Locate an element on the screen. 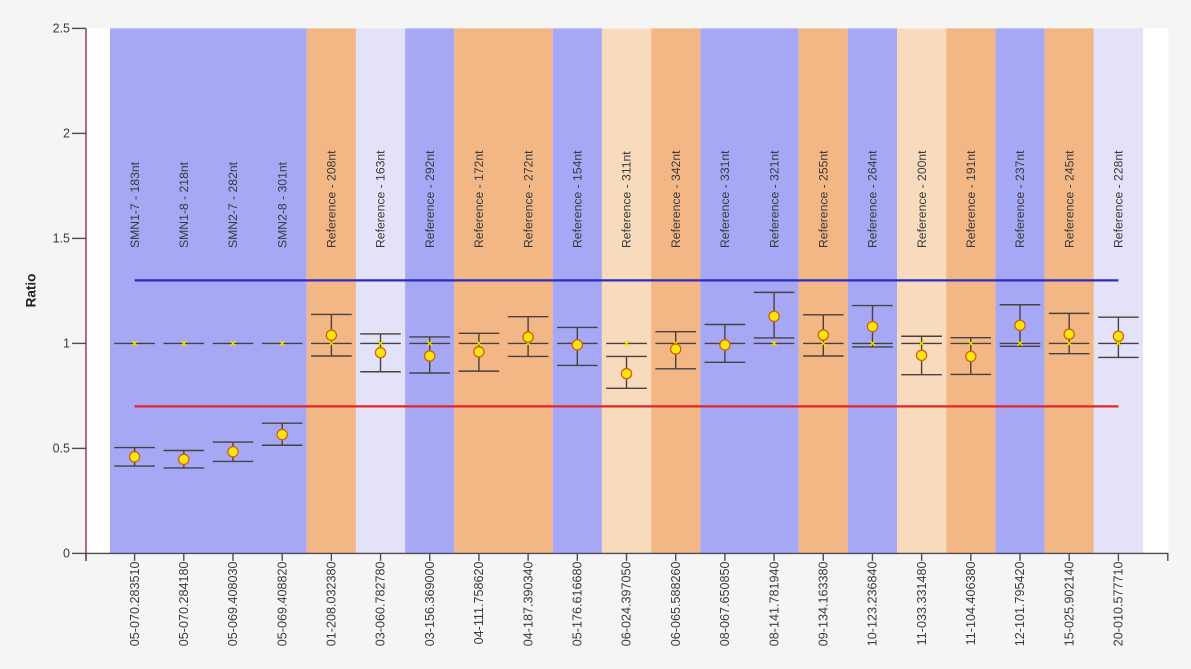  svg-text: 04-111.758620 is located at coordinates (479, 603).